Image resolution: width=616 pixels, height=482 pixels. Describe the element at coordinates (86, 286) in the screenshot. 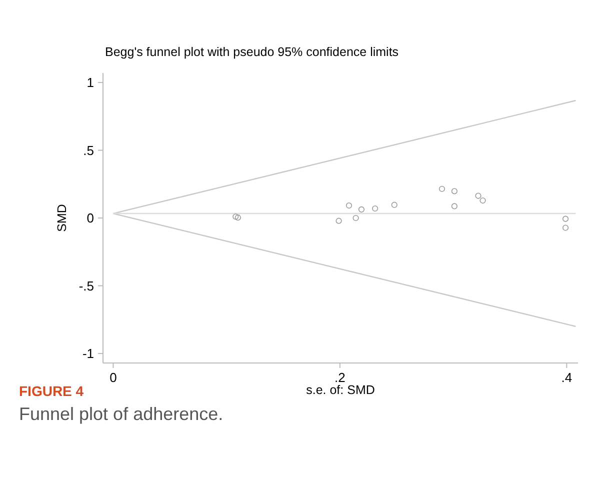

I see `y-tick-label: -.5` at that location.